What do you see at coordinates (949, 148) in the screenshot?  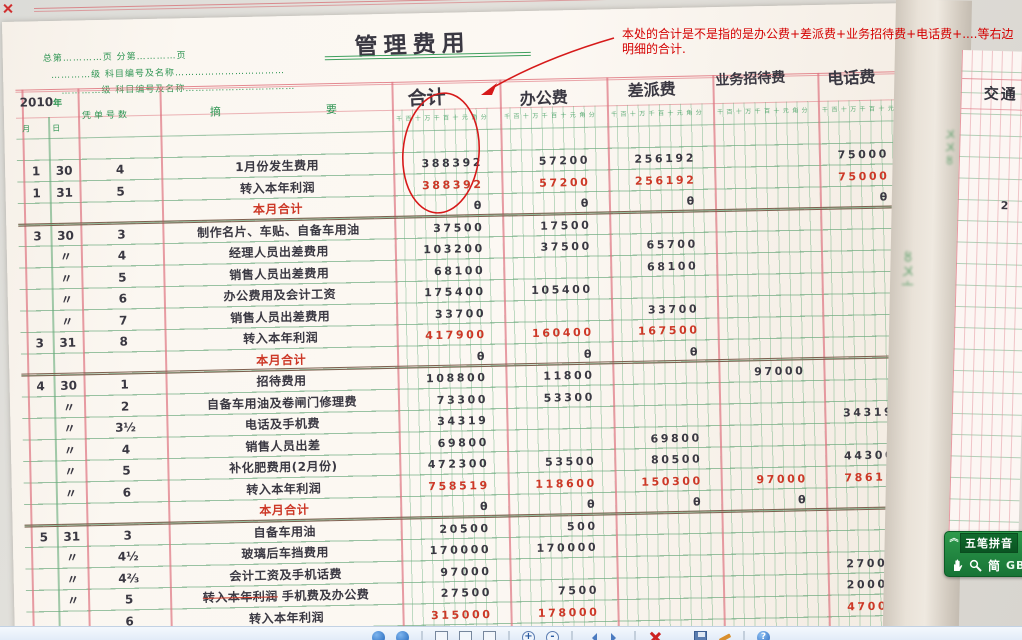 I see `spine-marking: 〤〤〥` at bounding box center [949, 148].